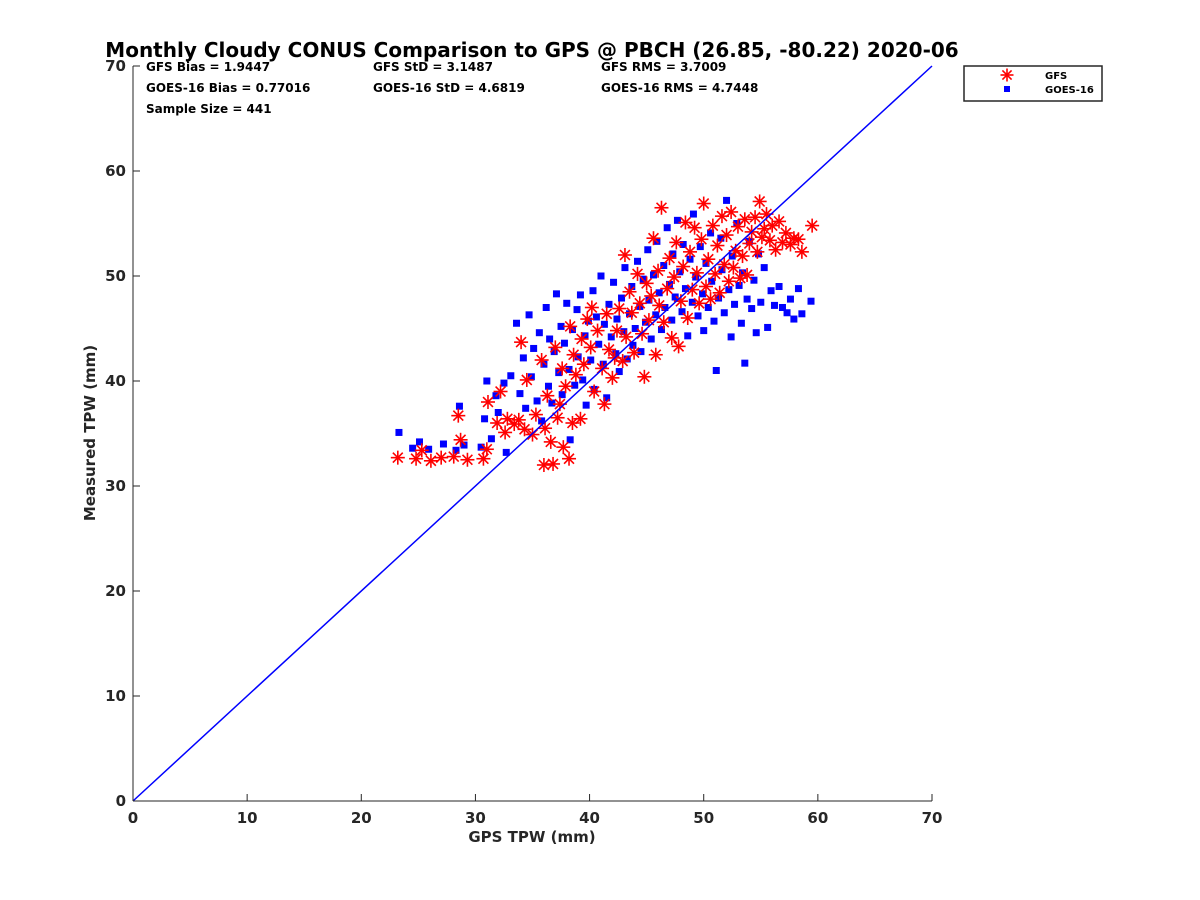 The image size is (1200, 900). What do you see at coordinates (208, 67) in the screenshot?
I see `gfs-bias-text: GFS Bias = 1.9447` at bounding box center [208, 67].